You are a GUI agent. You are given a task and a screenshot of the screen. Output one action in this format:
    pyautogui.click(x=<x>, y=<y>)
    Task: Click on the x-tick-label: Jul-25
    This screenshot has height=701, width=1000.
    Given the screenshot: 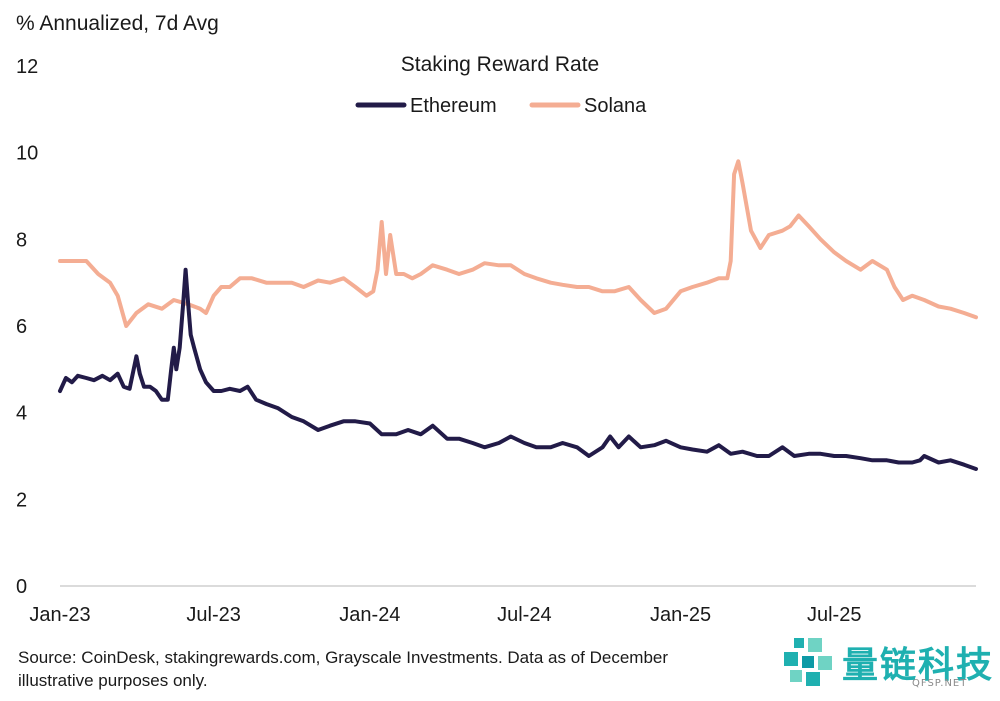 What is the action you would take?
    pyautogui.click(x=834, y=615)
    